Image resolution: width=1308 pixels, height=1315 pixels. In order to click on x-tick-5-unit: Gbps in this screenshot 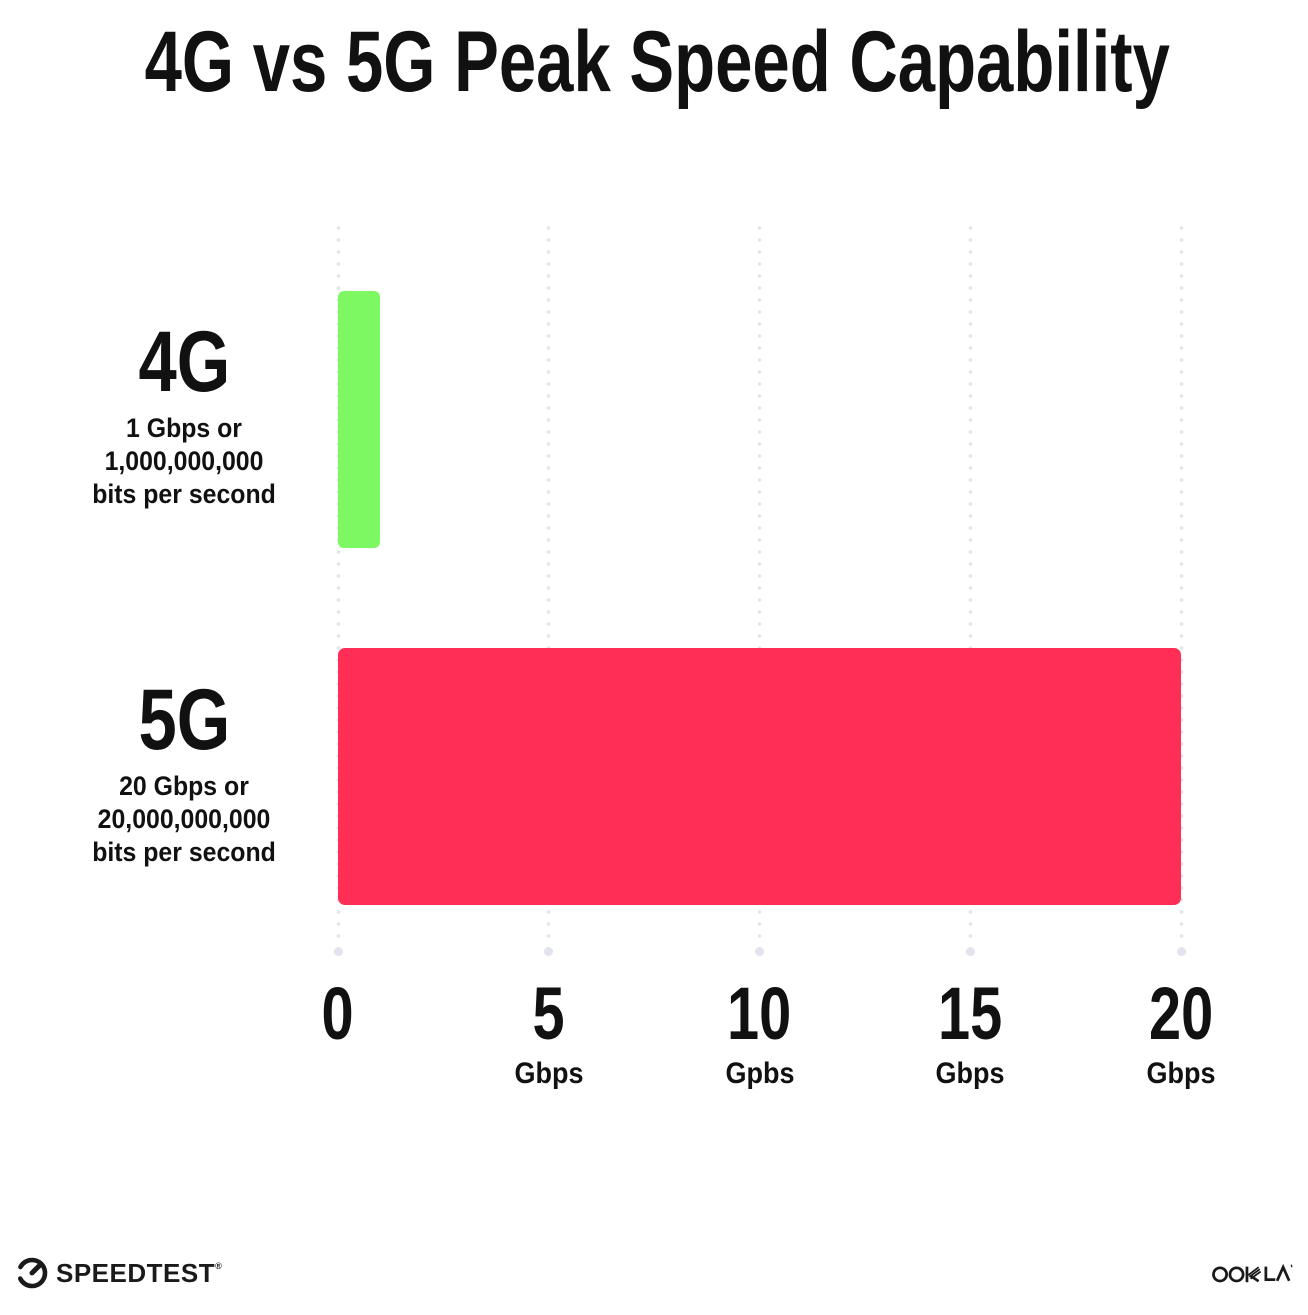, I will do `click(549, 1073)`.